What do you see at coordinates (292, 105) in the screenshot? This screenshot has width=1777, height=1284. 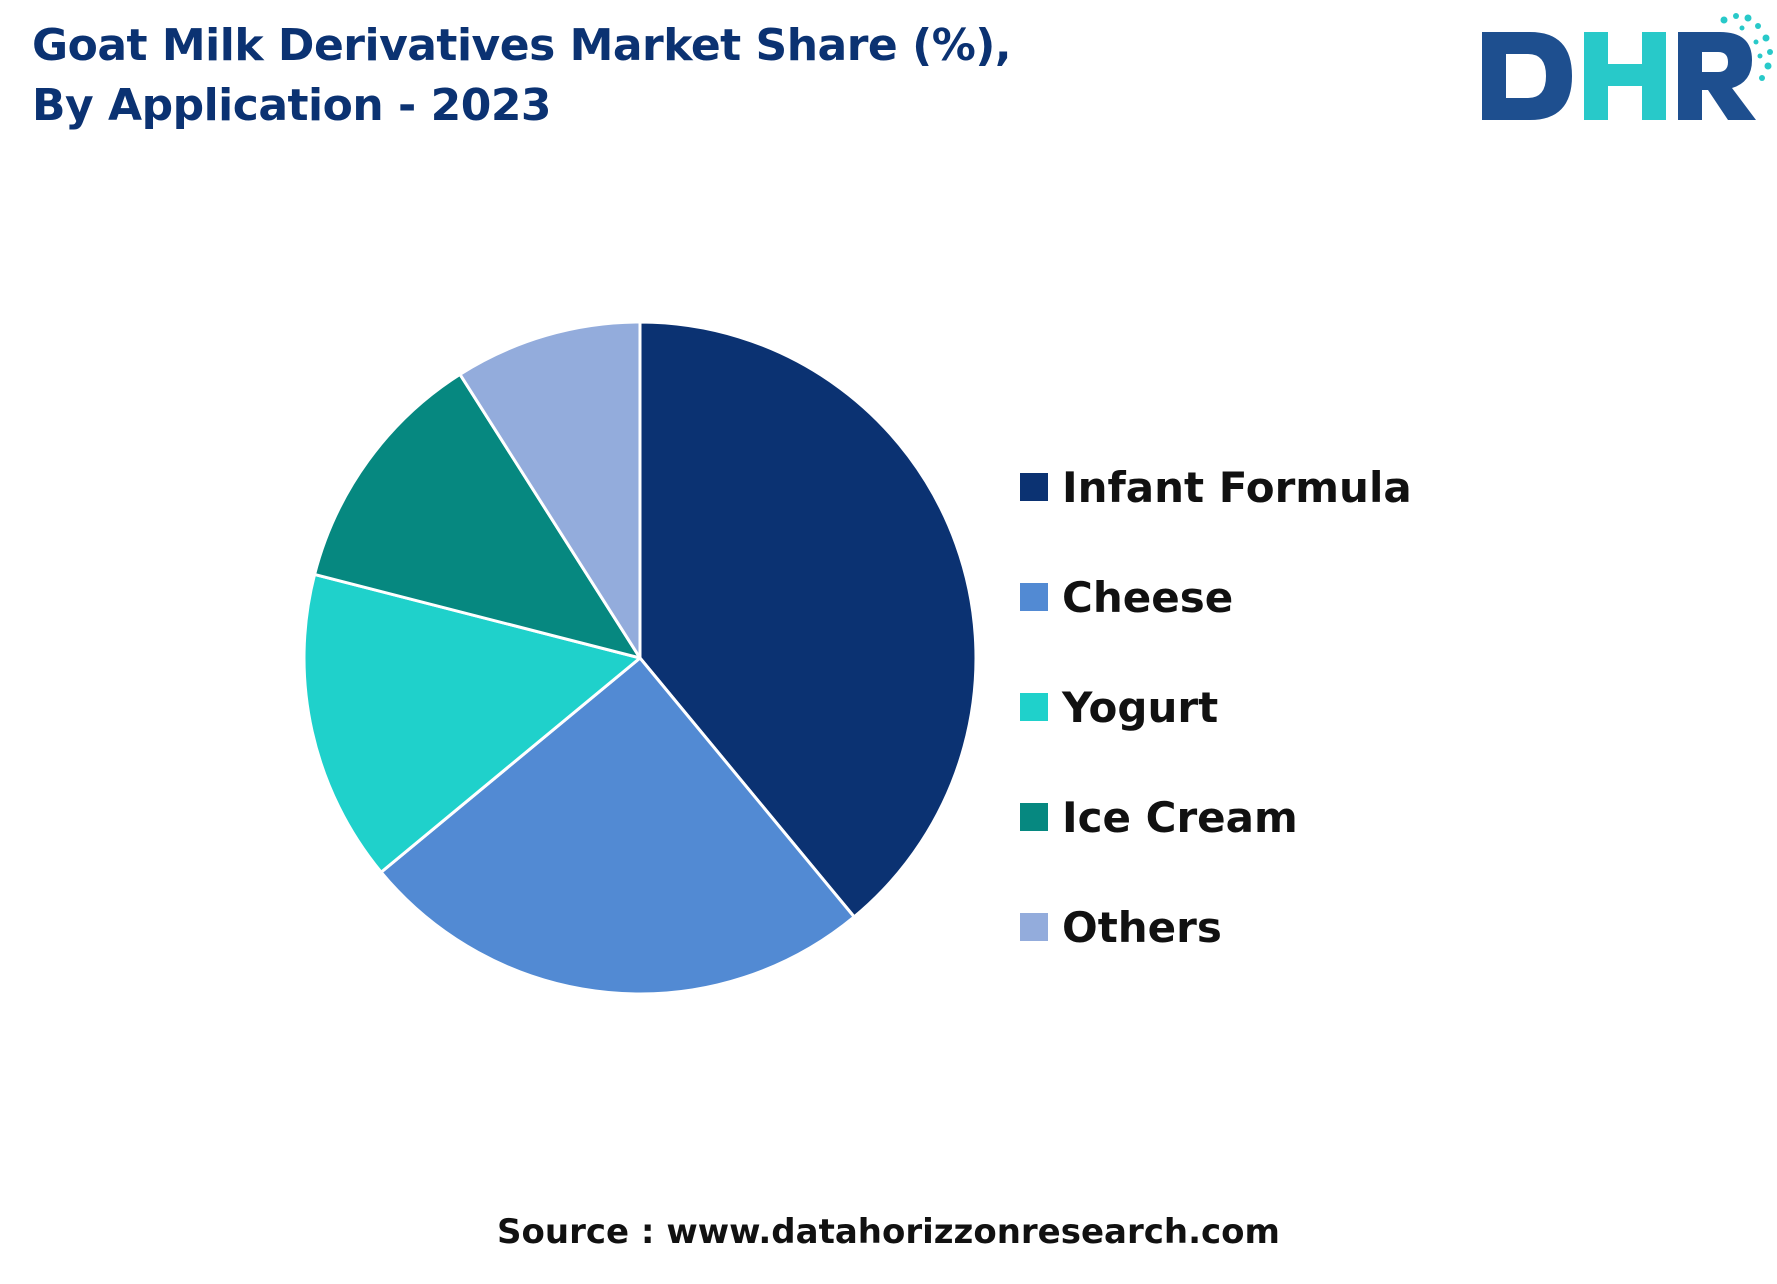 I see `chart-title-line-2: By Application - 2023` at bounding box center [292, 105].